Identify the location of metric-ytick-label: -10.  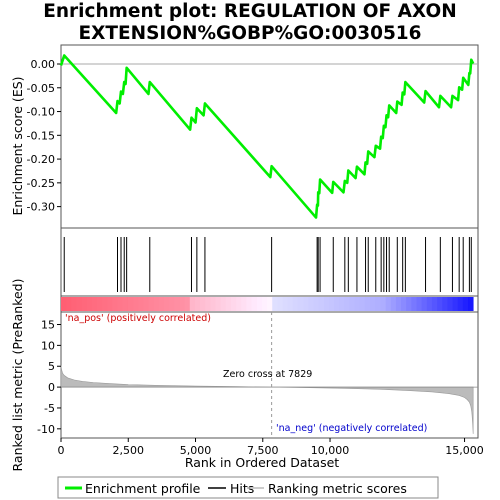
(46, 429).